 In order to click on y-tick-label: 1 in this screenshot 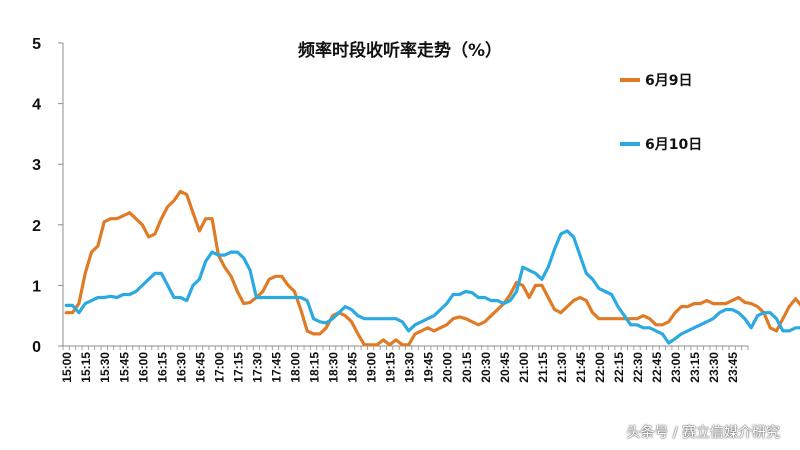, I will do `click(36, 286)`.